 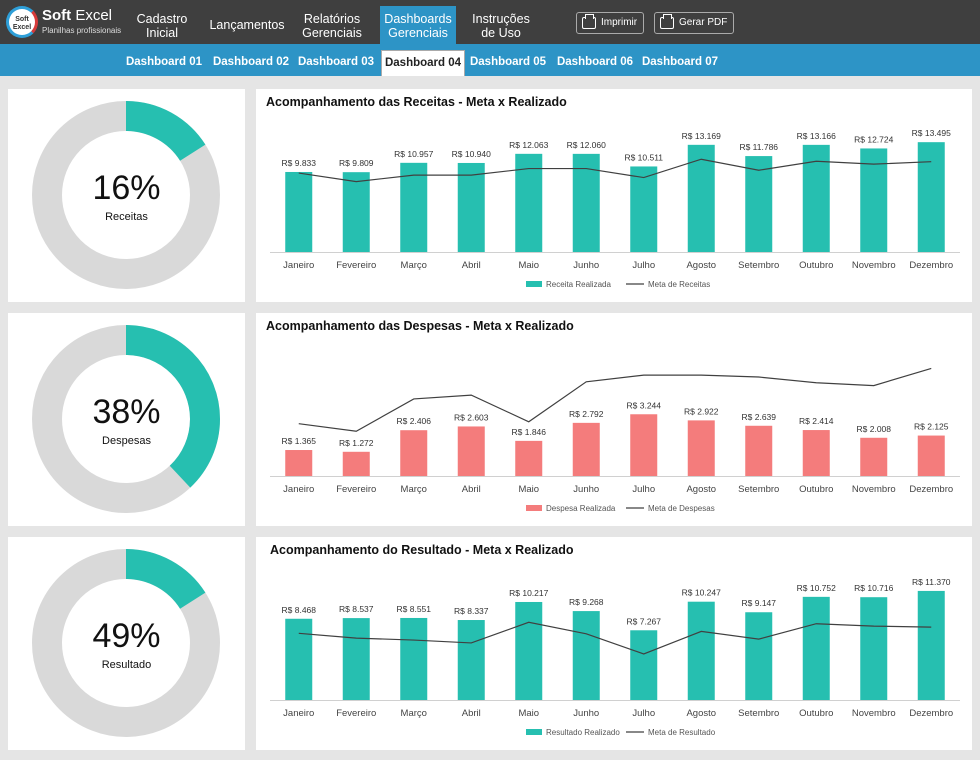 What do you see at coordinates (299, 163) in the screenshot?
I see `data-label-0: R$ 9.833` at bounding box center [299, 163].